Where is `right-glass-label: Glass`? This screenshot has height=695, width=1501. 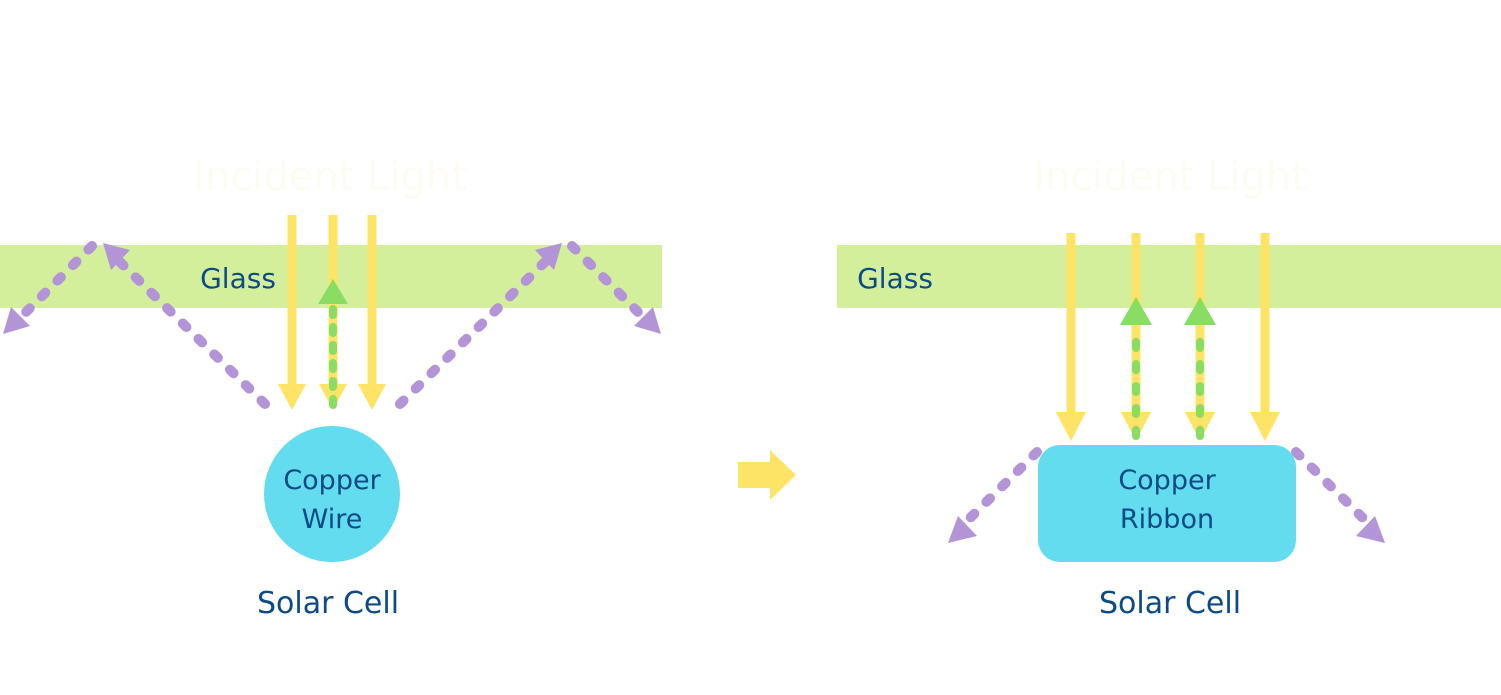
right-glass-label: Glass is located at coordinates (895, 278).